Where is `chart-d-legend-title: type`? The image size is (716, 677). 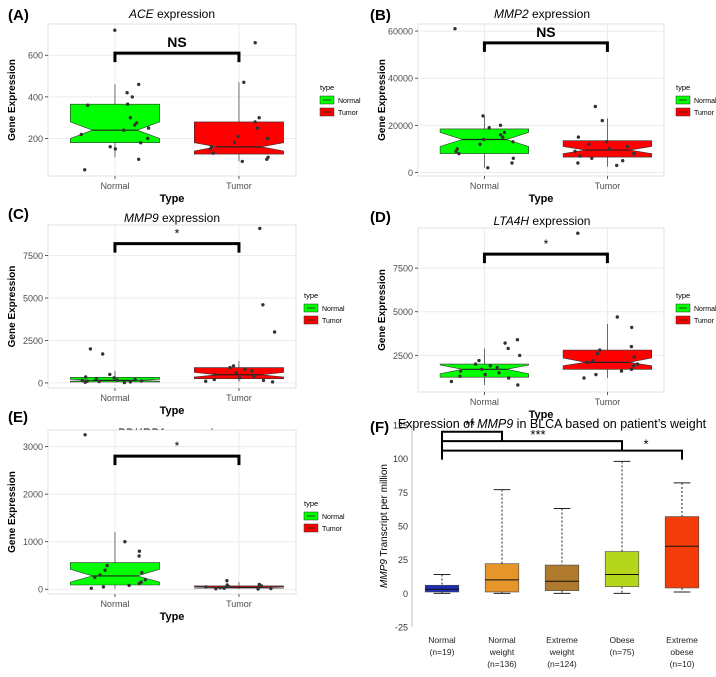 chart-d-legend-title: type is located at coordinates (683, 295).